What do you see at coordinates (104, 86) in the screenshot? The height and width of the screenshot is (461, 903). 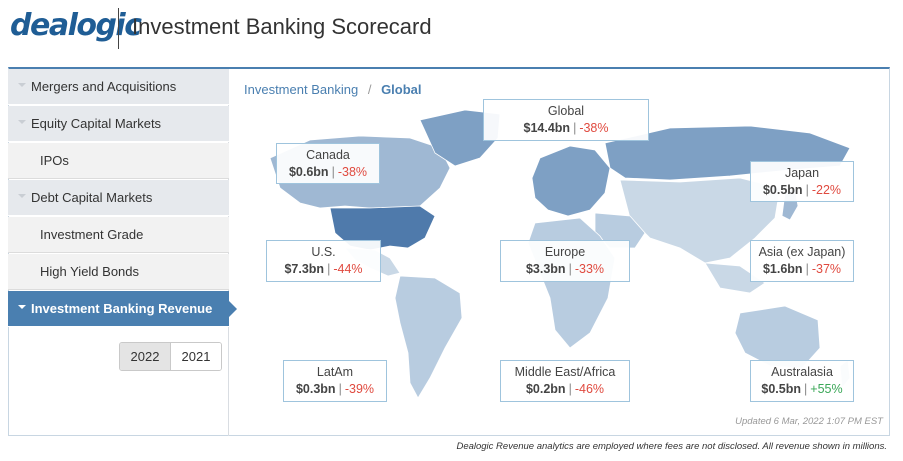 I see `sidebar-item-label: Mergers and Acquisitions` at bounding box center [104, 86].